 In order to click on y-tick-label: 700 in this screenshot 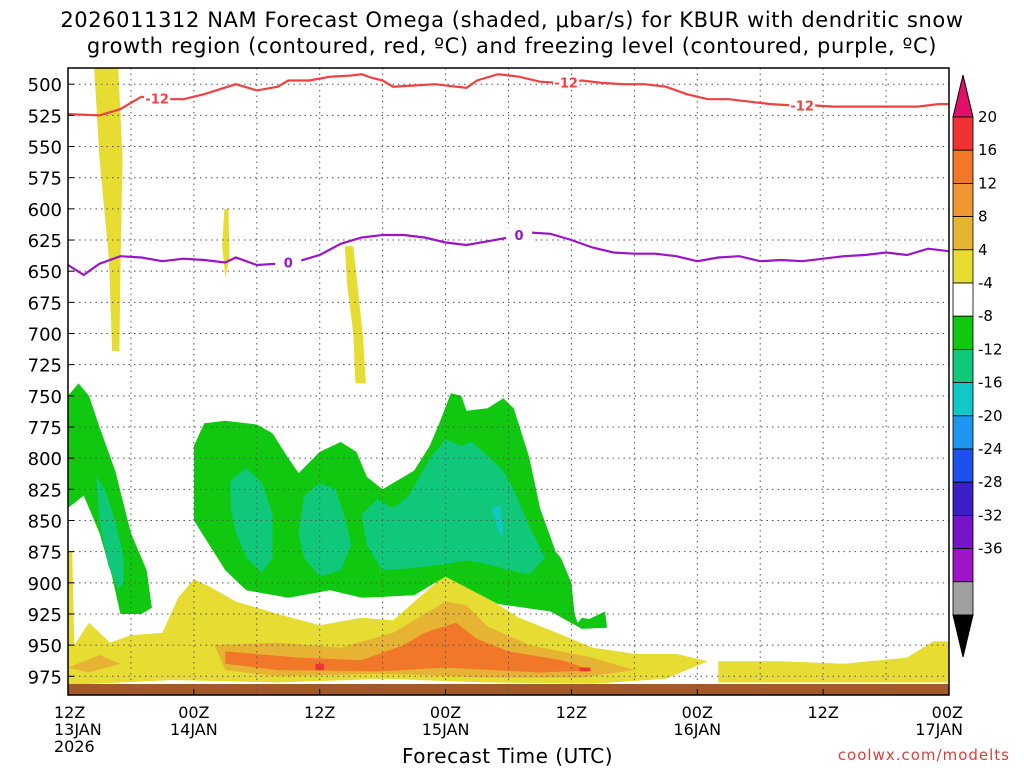, I will do `click(45, 335)`.